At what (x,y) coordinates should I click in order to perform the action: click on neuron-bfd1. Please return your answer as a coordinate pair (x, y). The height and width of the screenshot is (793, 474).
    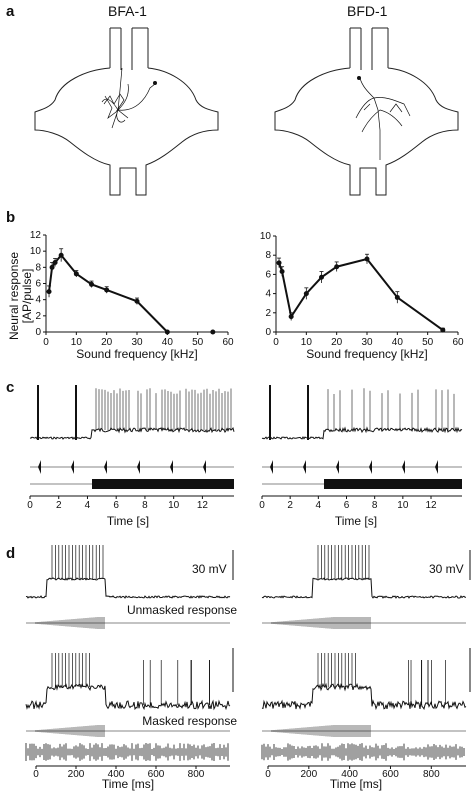
    Looking at the image, I should click on (383, 118).